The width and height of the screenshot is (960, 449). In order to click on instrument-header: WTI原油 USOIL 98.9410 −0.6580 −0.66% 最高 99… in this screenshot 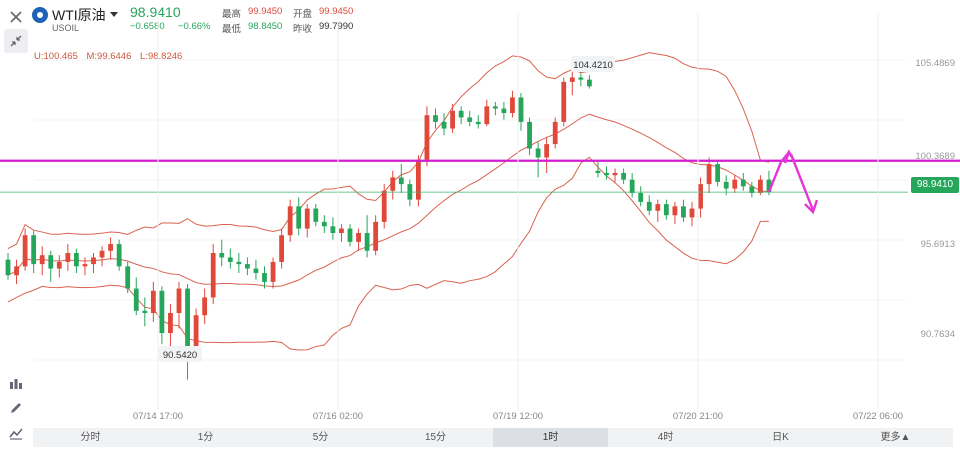, I will do `click(242, 18)`.